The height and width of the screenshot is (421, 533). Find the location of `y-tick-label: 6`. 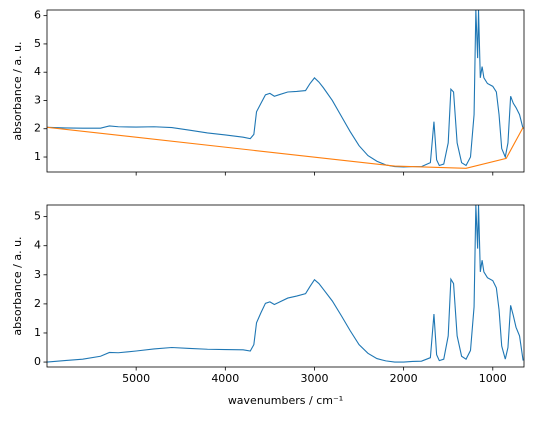

y-tick-label: 6 is located at coordinates (37, 15).